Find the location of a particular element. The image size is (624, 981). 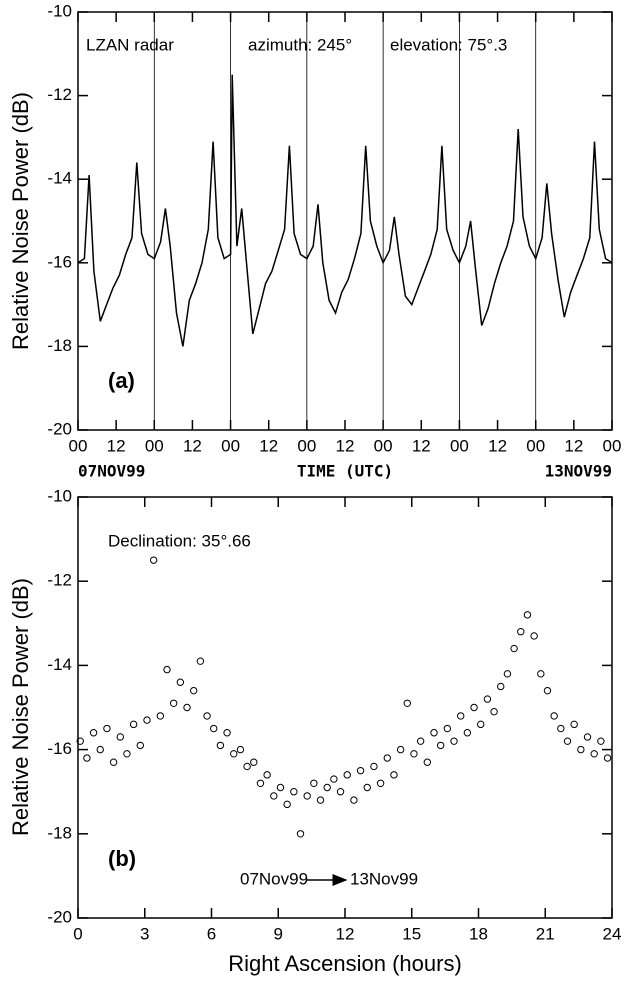

annotation: 13Nov99 is located at coordinates (384, 878).